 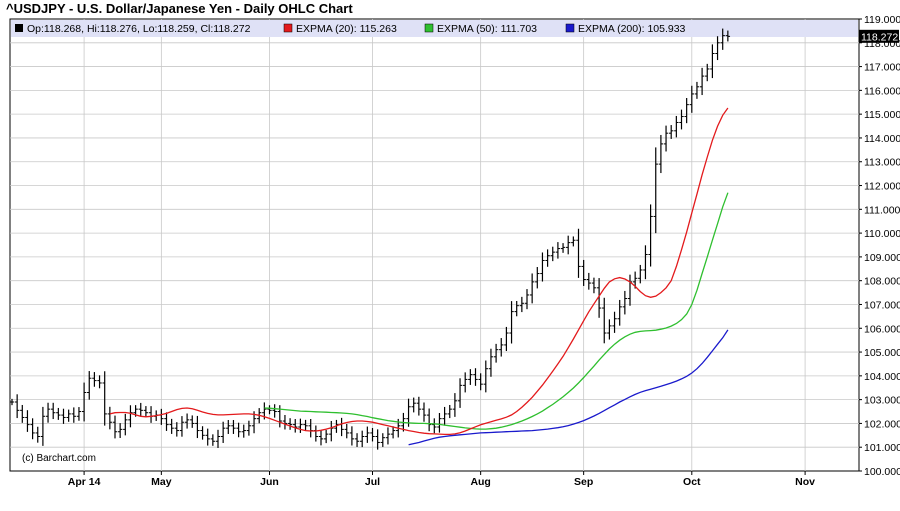 What do you see at coordinates (632, 29) in the screenshot?
I see `legend-ema200: EXPMA (200): 105.933` at bounding box center [632, 29].